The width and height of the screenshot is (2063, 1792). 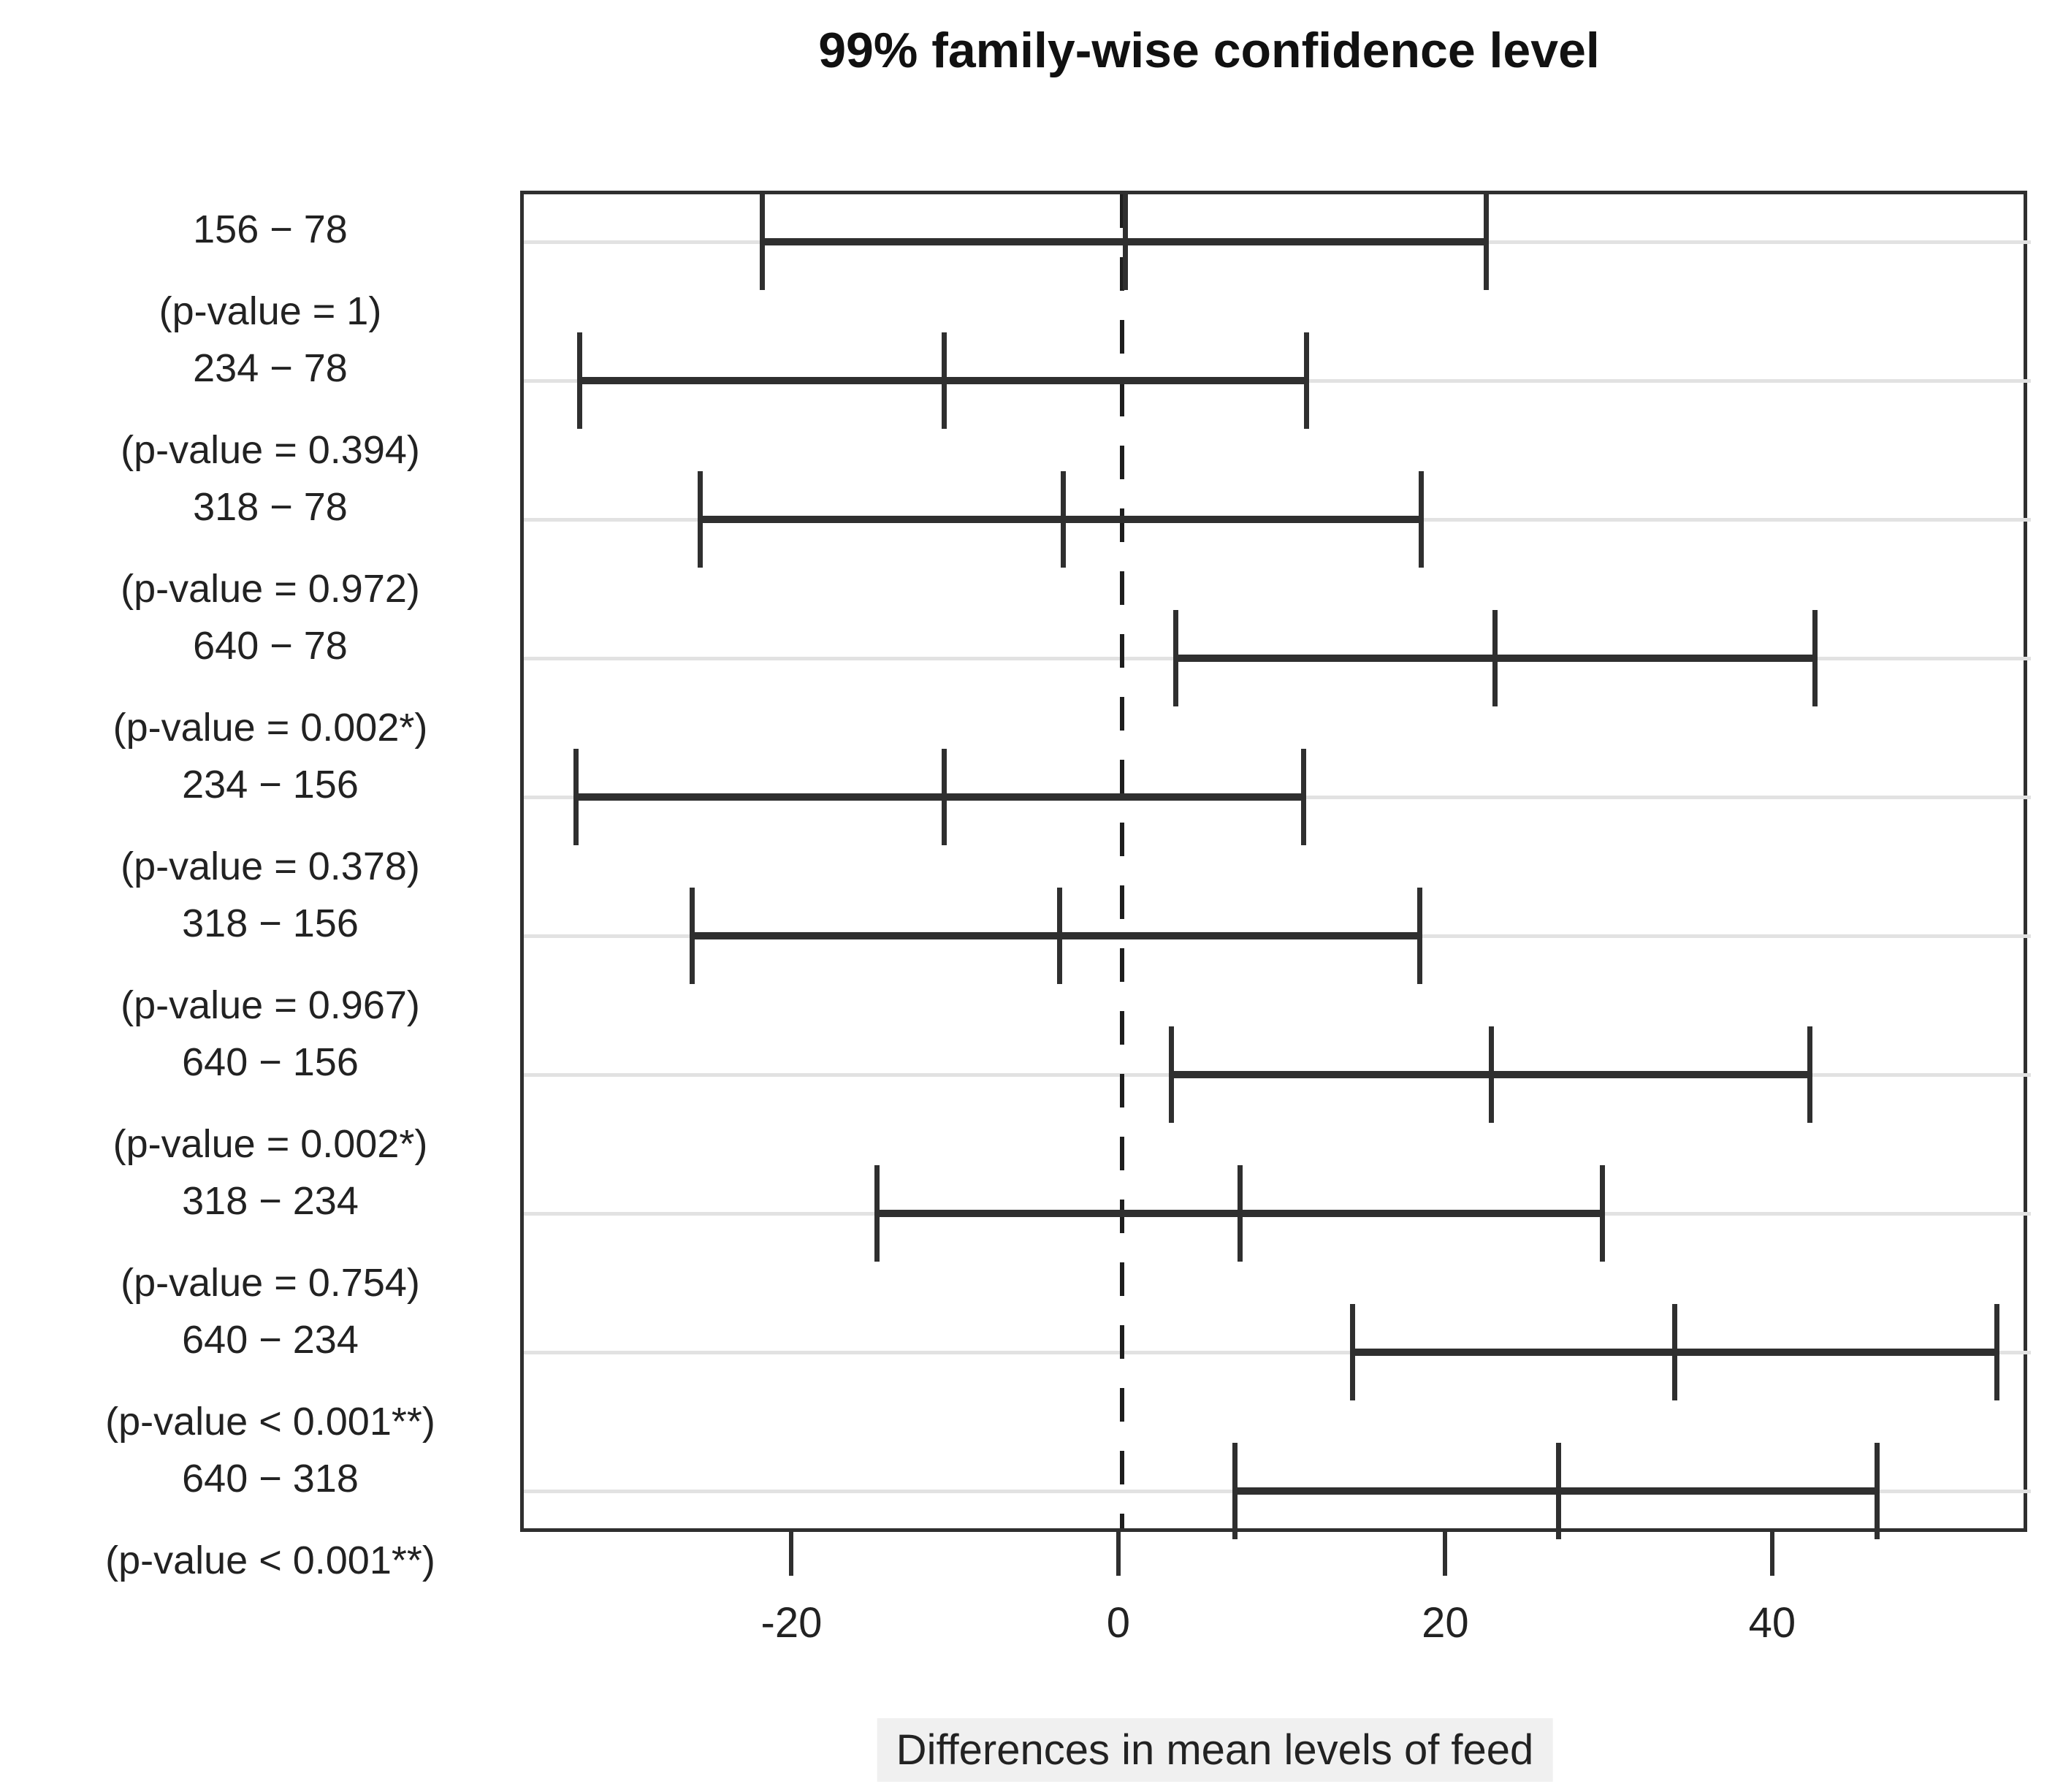 I want to click on comparison-pair-label: 640 − 156, so click(x=270, y=1062).